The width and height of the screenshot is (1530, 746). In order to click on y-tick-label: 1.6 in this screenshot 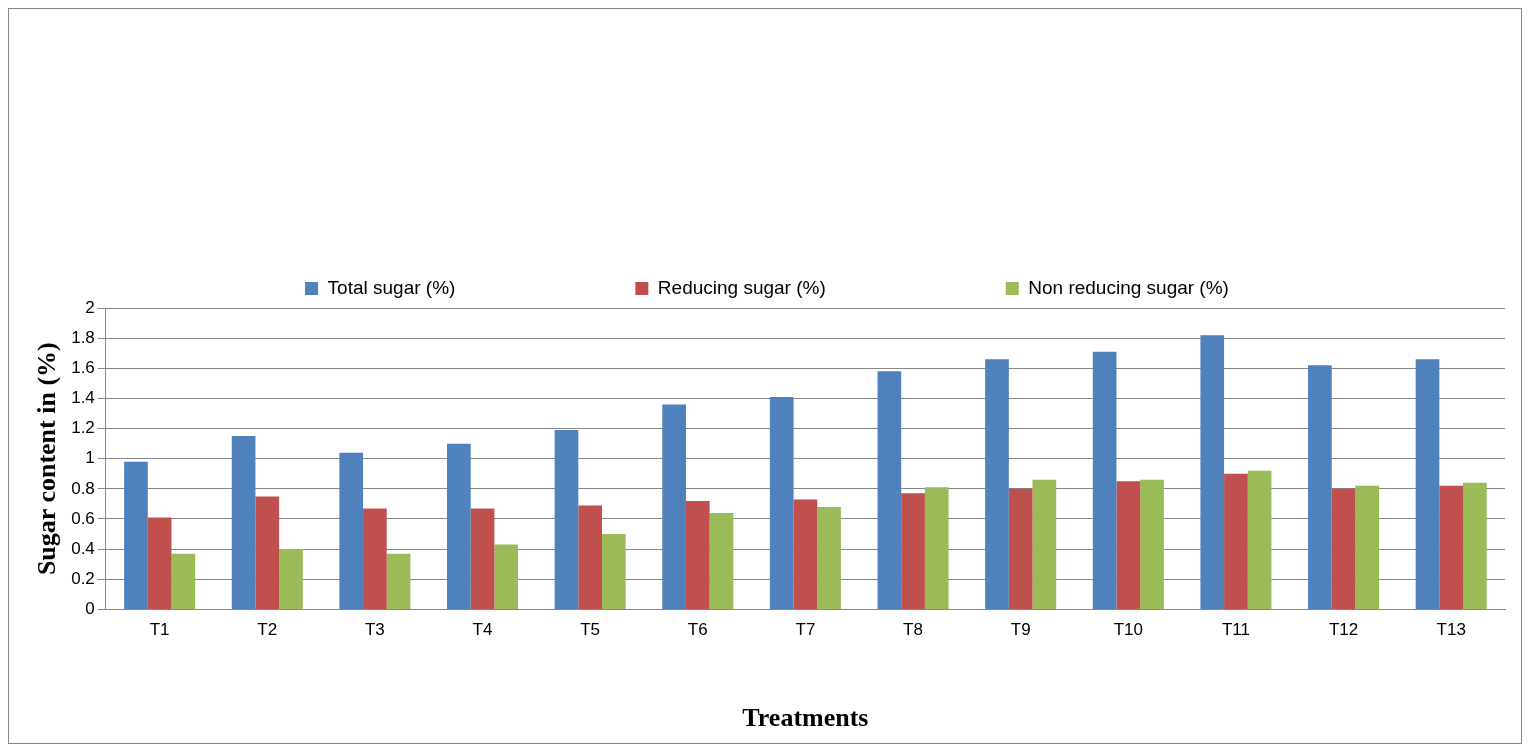, I will do `click(83, 367)`.